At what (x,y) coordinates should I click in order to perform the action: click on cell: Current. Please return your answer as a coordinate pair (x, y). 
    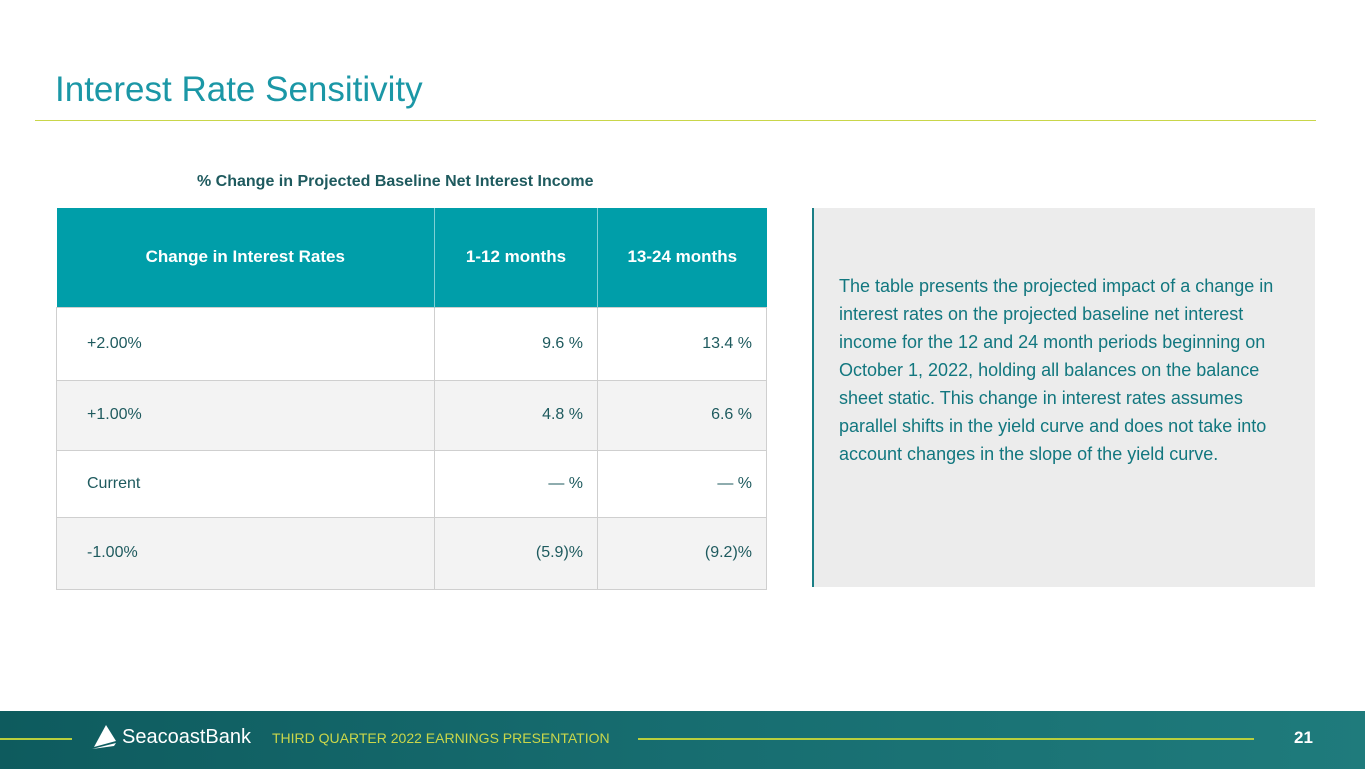
    Looking at the image, I should click on (245, 483).